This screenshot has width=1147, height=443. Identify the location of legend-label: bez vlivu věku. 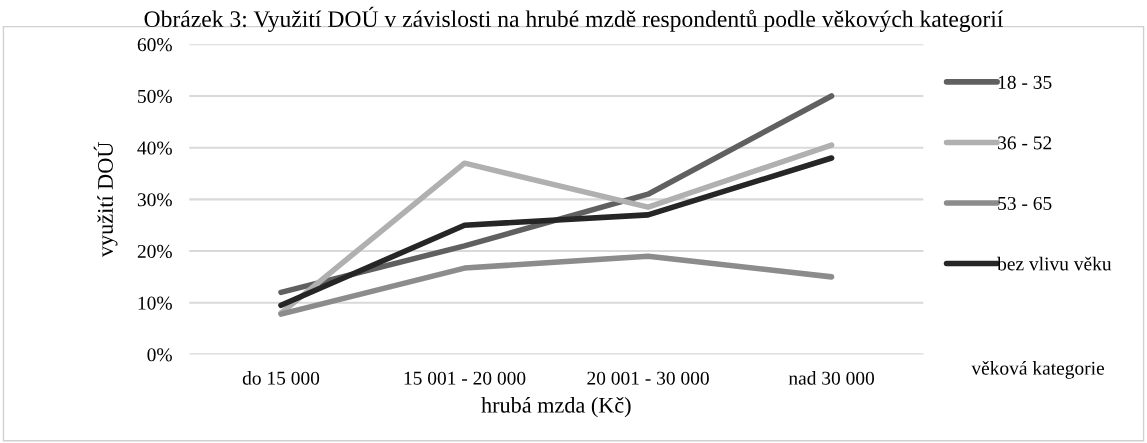
(1054, 263).